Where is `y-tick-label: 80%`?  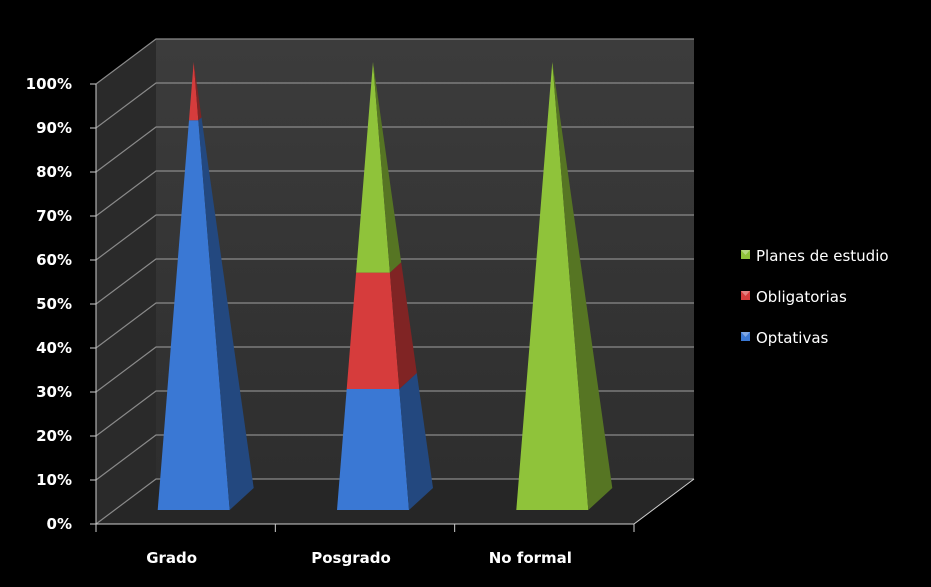
y-tick-label: 80% is located at coordinates (54, 172).